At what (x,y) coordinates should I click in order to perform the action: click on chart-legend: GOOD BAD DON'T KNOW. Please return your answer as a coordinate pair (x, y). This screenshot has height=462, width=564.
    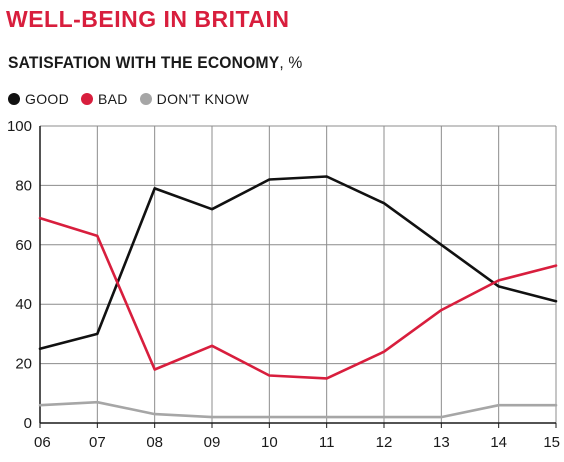
    Looking at the image, I should click on (134, 99).